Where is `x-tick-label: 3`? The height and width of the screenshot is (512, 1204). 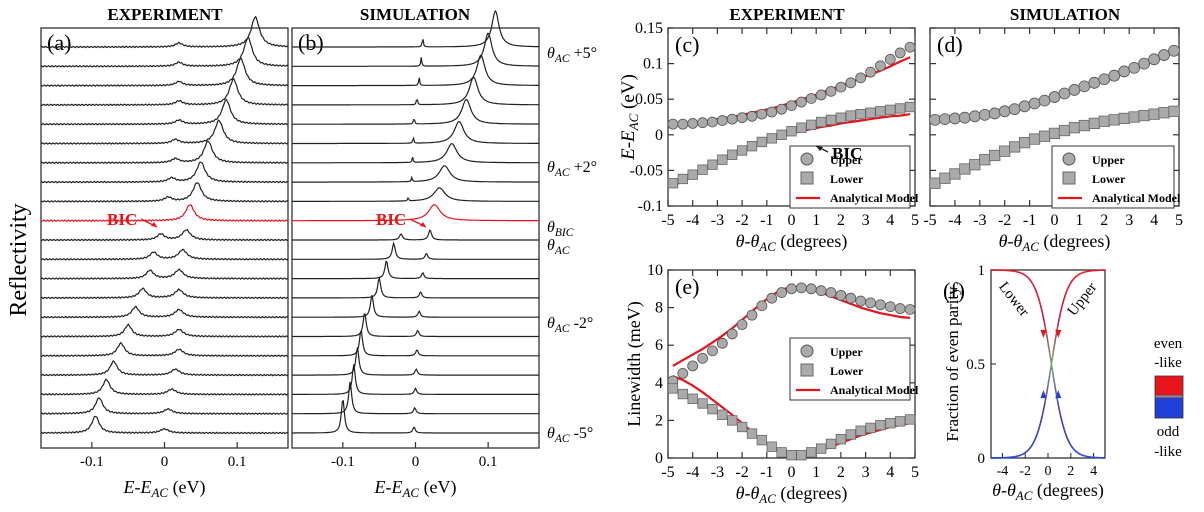 x-tick-label: 3 is located at coordinates (866, 220).